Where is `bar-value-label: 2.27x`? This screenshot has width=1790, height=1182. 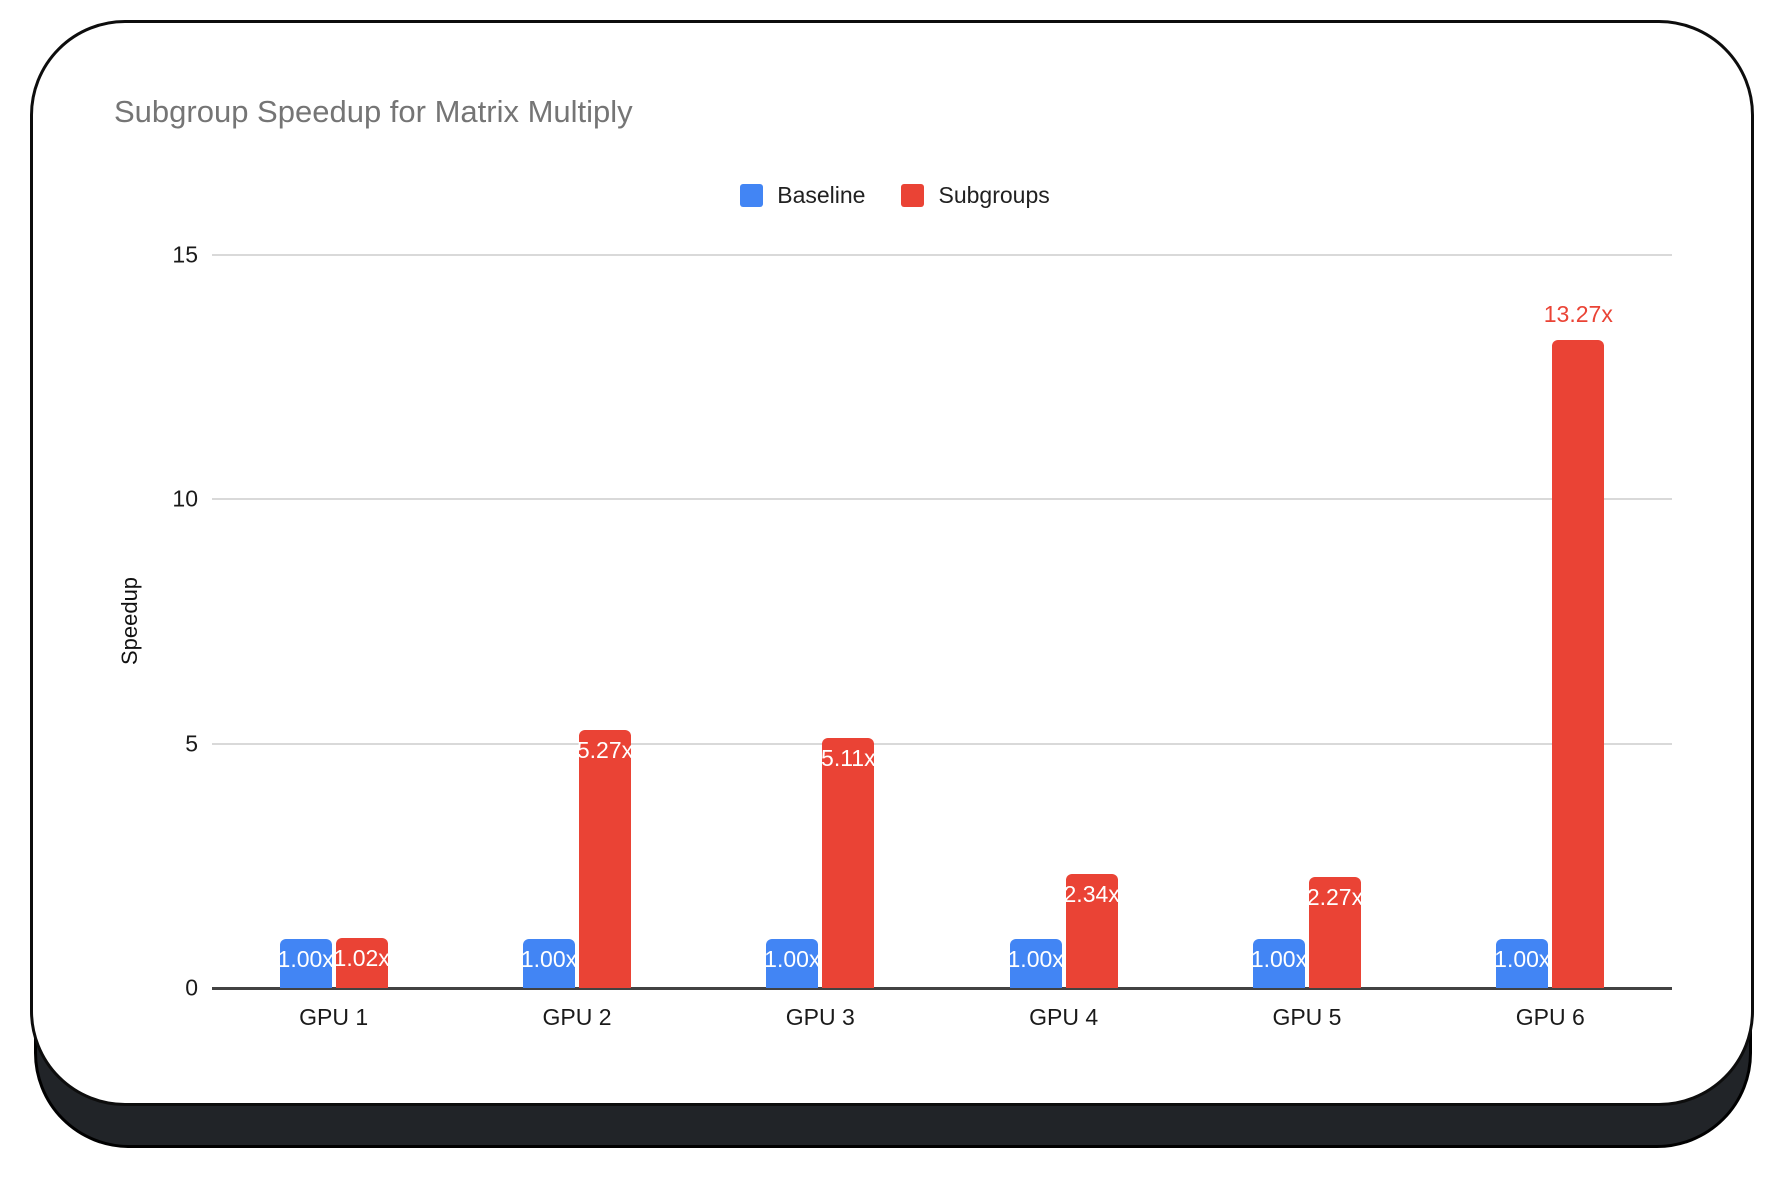 bar-value-label: 2.27x is located at coordinates (1335, 897).